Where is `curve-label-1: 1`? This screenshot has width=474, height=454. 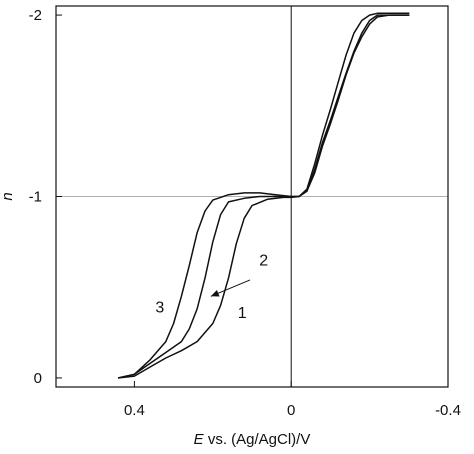
curve-label-1: 1 is located at coordinates (242, 313).